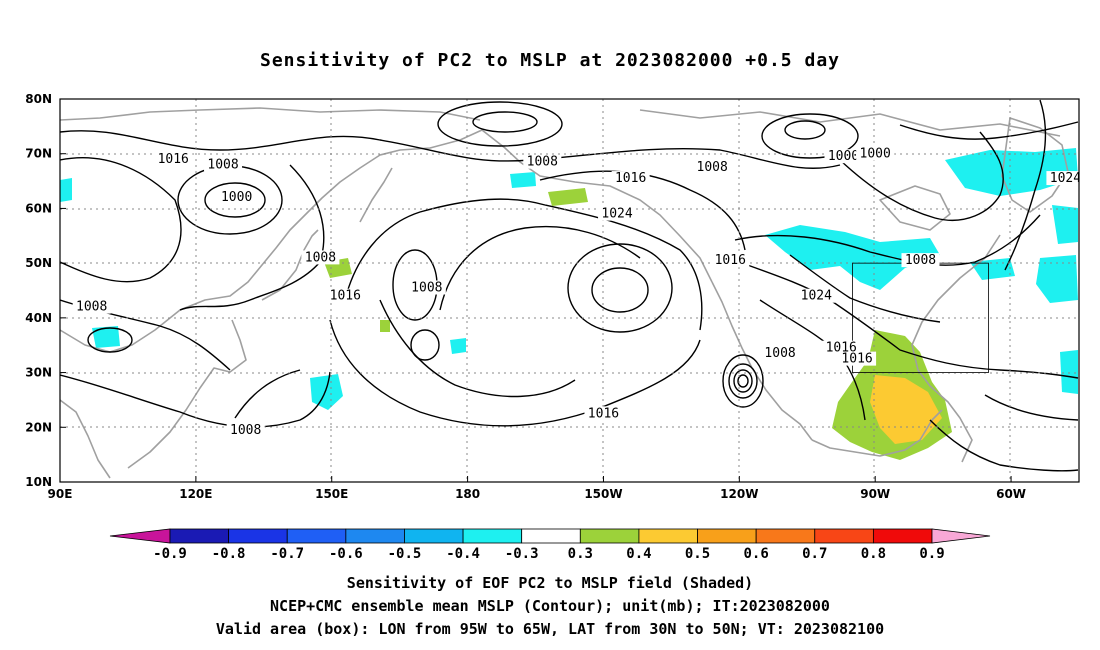  What do you see at coordinates (38, 208) in the screenshot?
I see `lat-tick-label: 60N` at bounding box center [38, 208].